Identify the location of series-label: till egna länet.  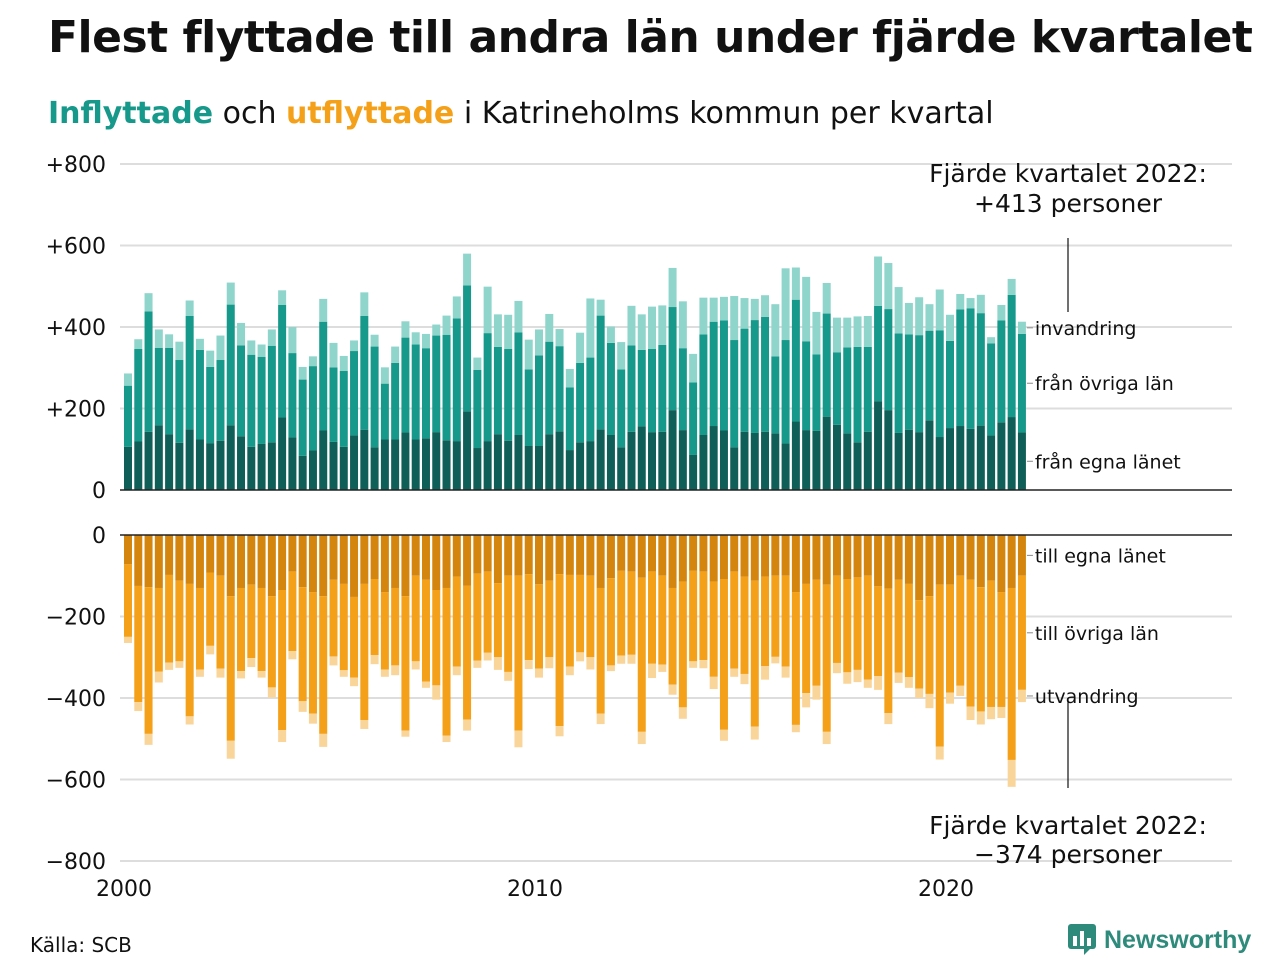
(1100, 556).